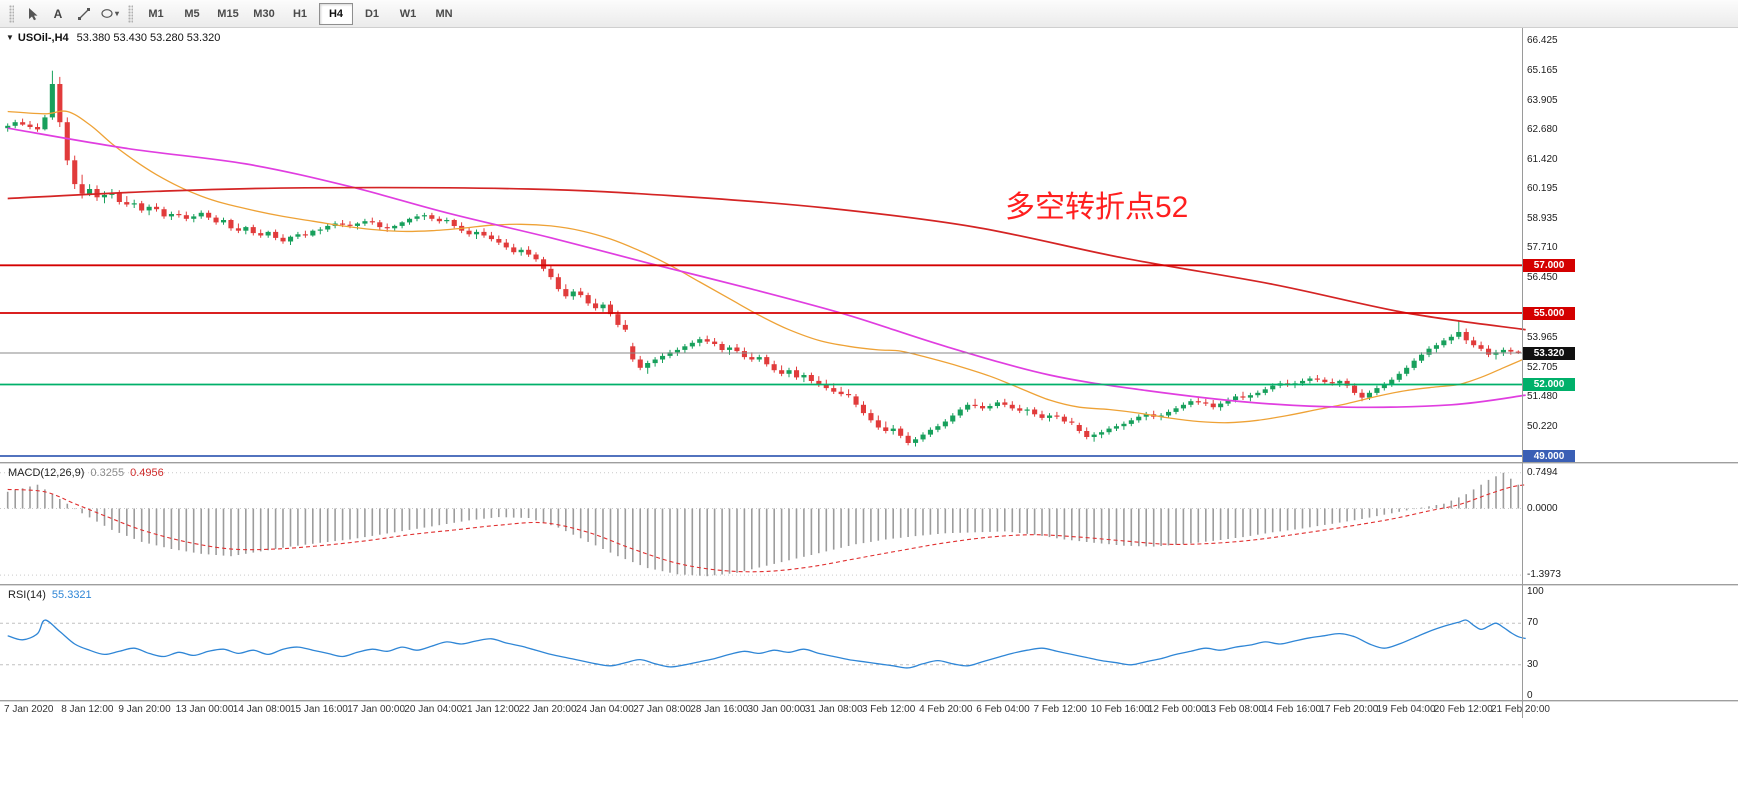 The image size is (1738, 795). I want to click on symbol-info: ▼ USOil-,H4 53.380 53.430 53.280 53.320, so click(113, 38).